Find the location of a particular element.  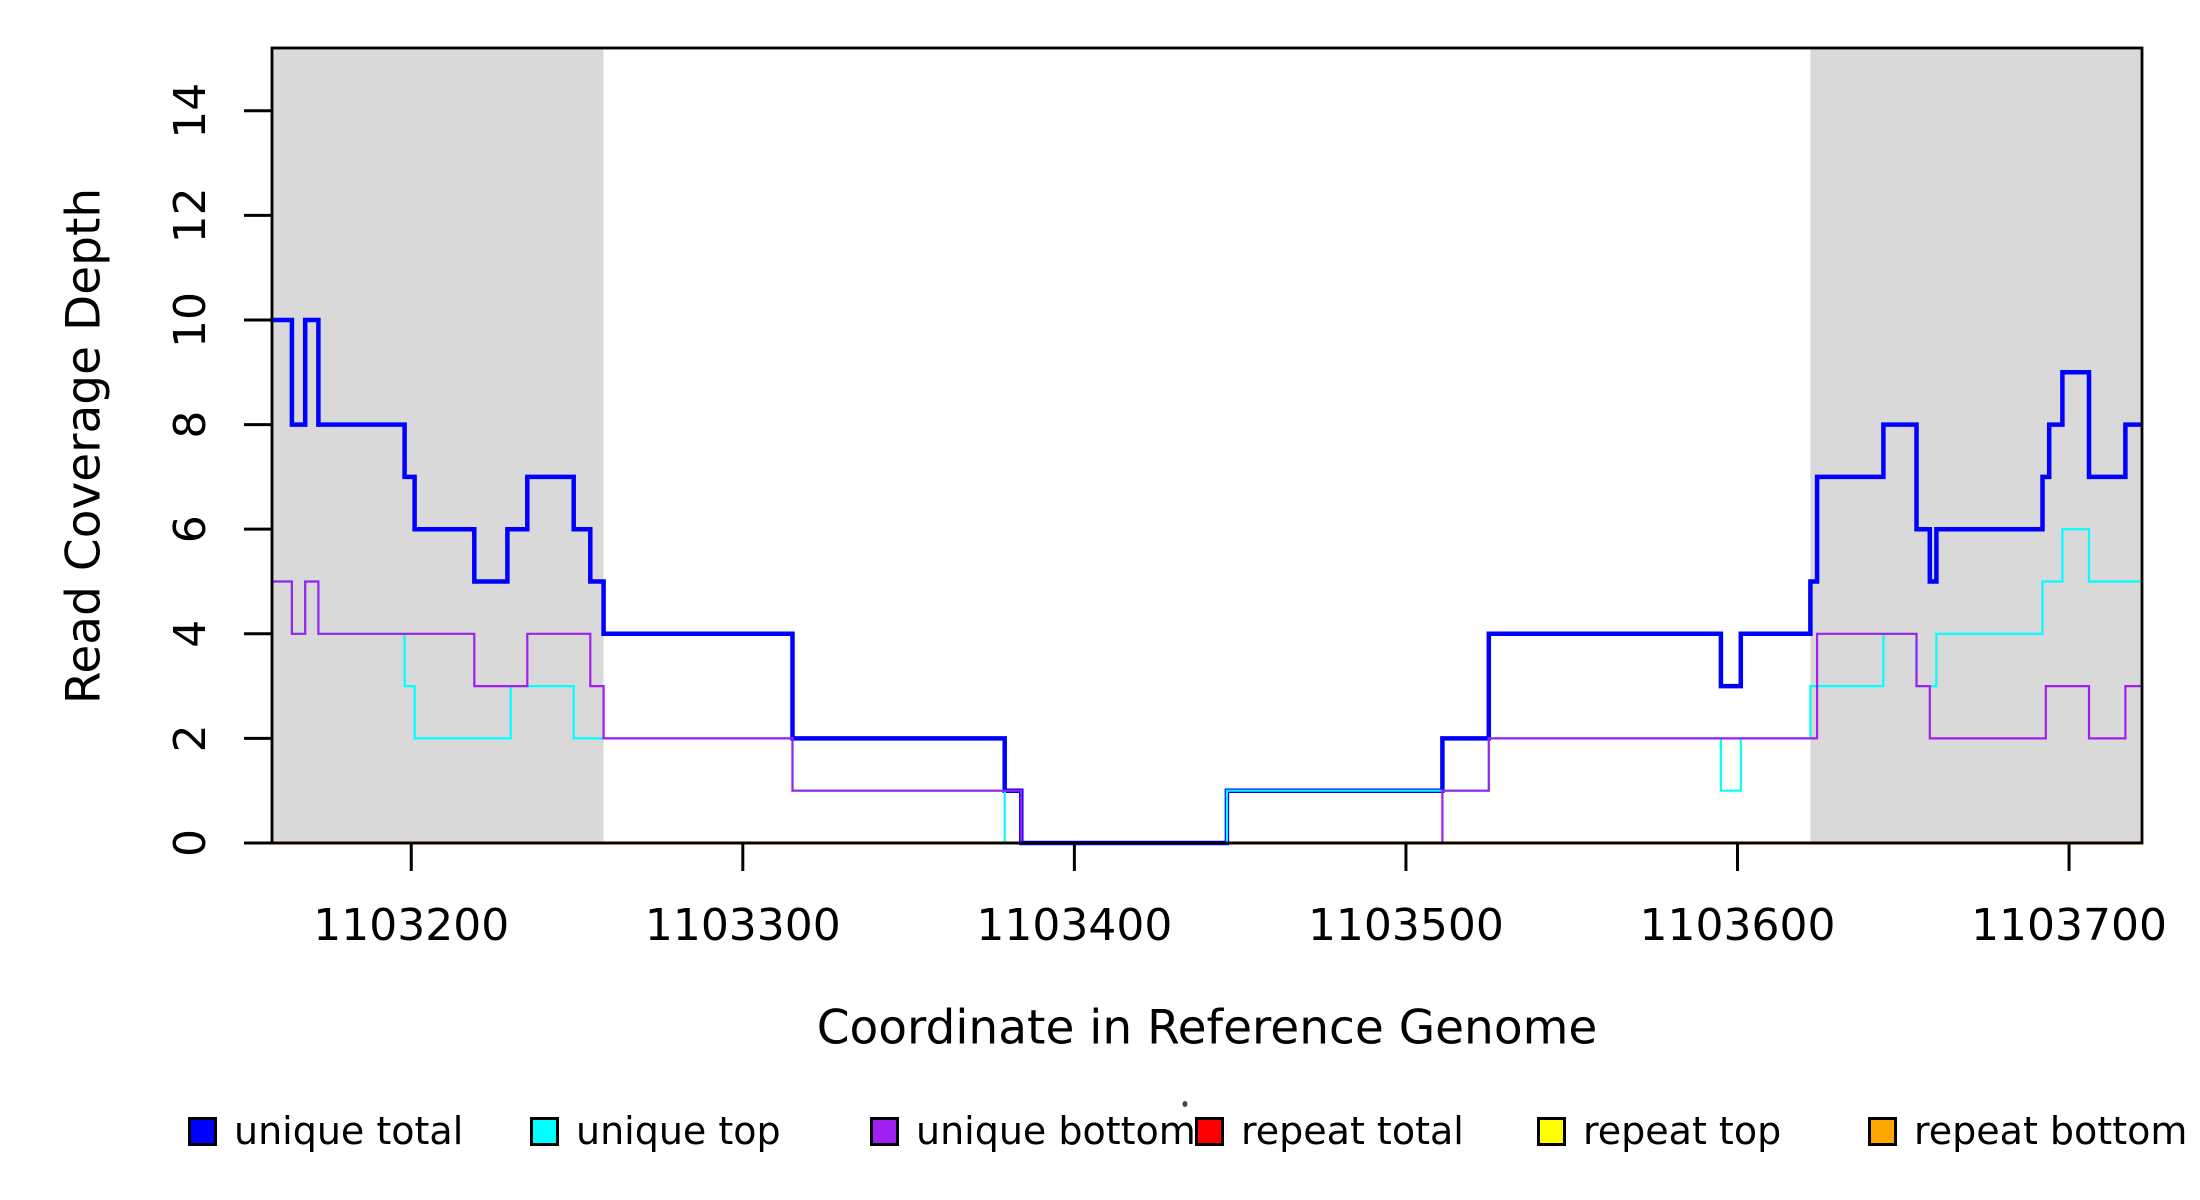

x-tick-label: 1103300 is located at coordinates (743, 925).